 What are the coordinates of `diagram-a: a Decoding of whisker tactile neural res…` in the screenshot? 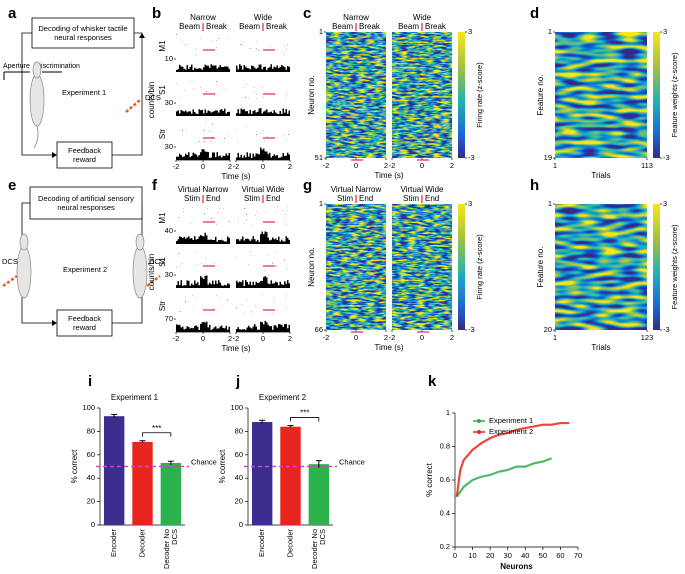 It's located at (82, 87).